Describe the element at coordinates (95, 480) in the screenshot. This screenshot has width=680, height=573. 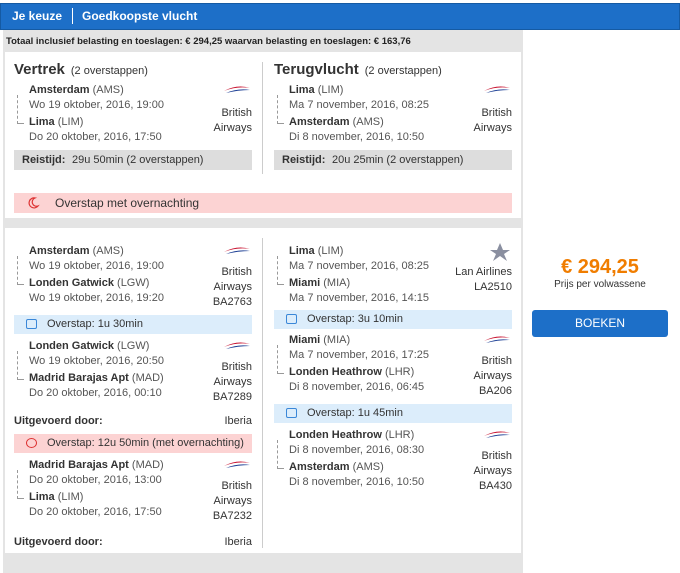
I see `departure-time: Do 20 oktober, 2016, 13:00` at that location.